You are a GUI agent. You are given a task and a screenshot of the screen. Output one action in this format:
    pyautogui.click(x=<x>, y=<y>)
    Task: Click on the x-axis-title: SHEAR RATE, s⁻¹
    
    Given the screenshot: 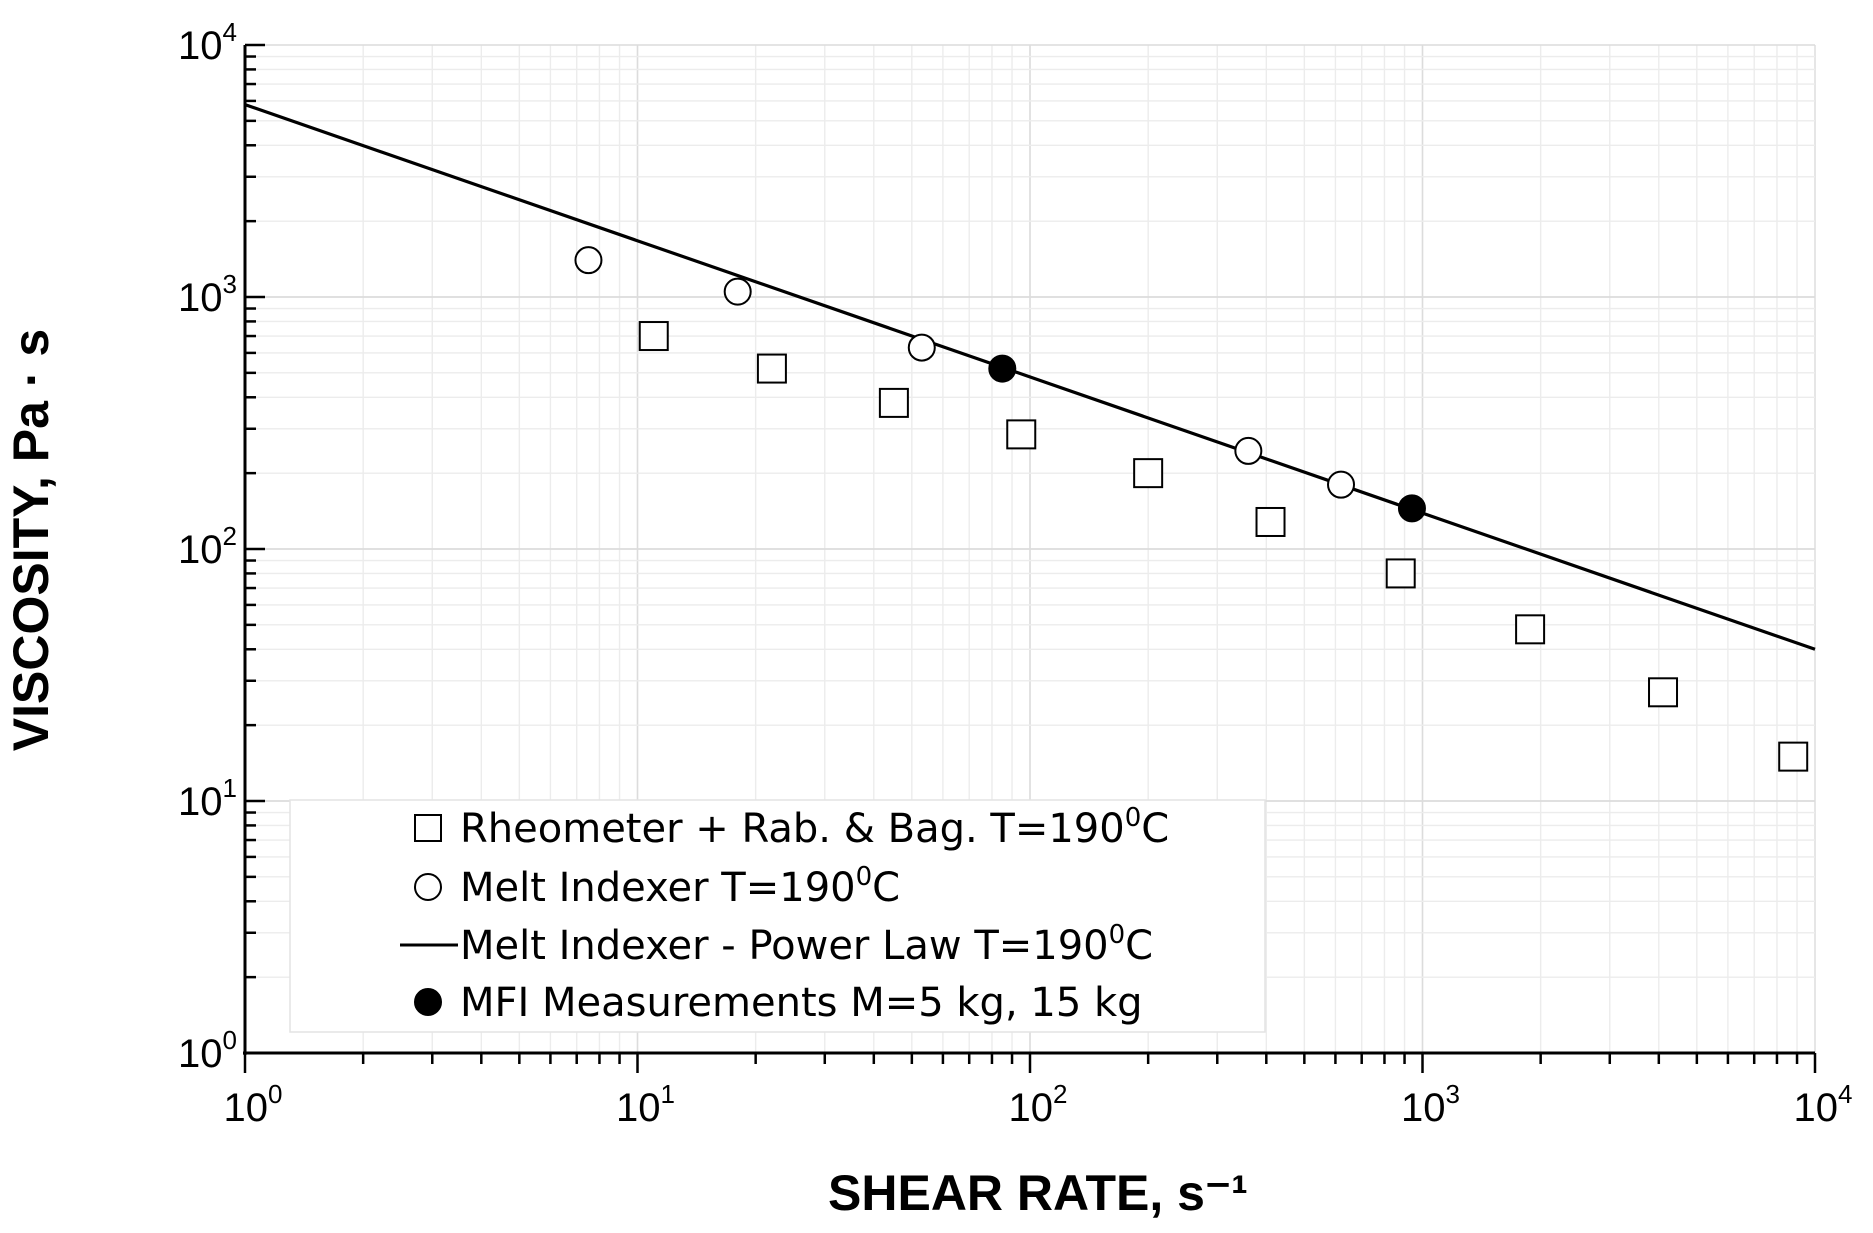 What is the action you would take?
    pyautogui.click(x=1038, y=1193)
    